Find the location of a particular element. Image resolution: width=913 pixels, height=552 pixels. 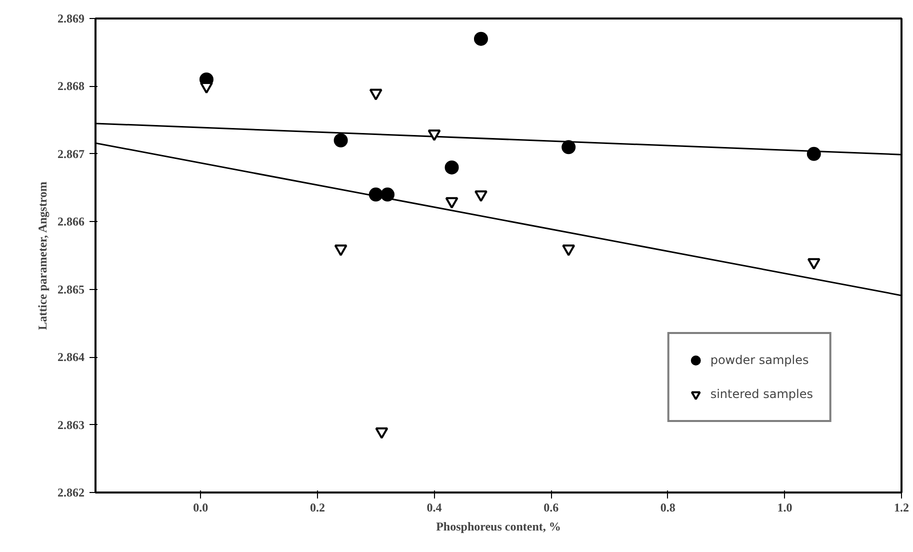

x-axis-title: Phosphoreus content, % is located at coordinates (498, 527).